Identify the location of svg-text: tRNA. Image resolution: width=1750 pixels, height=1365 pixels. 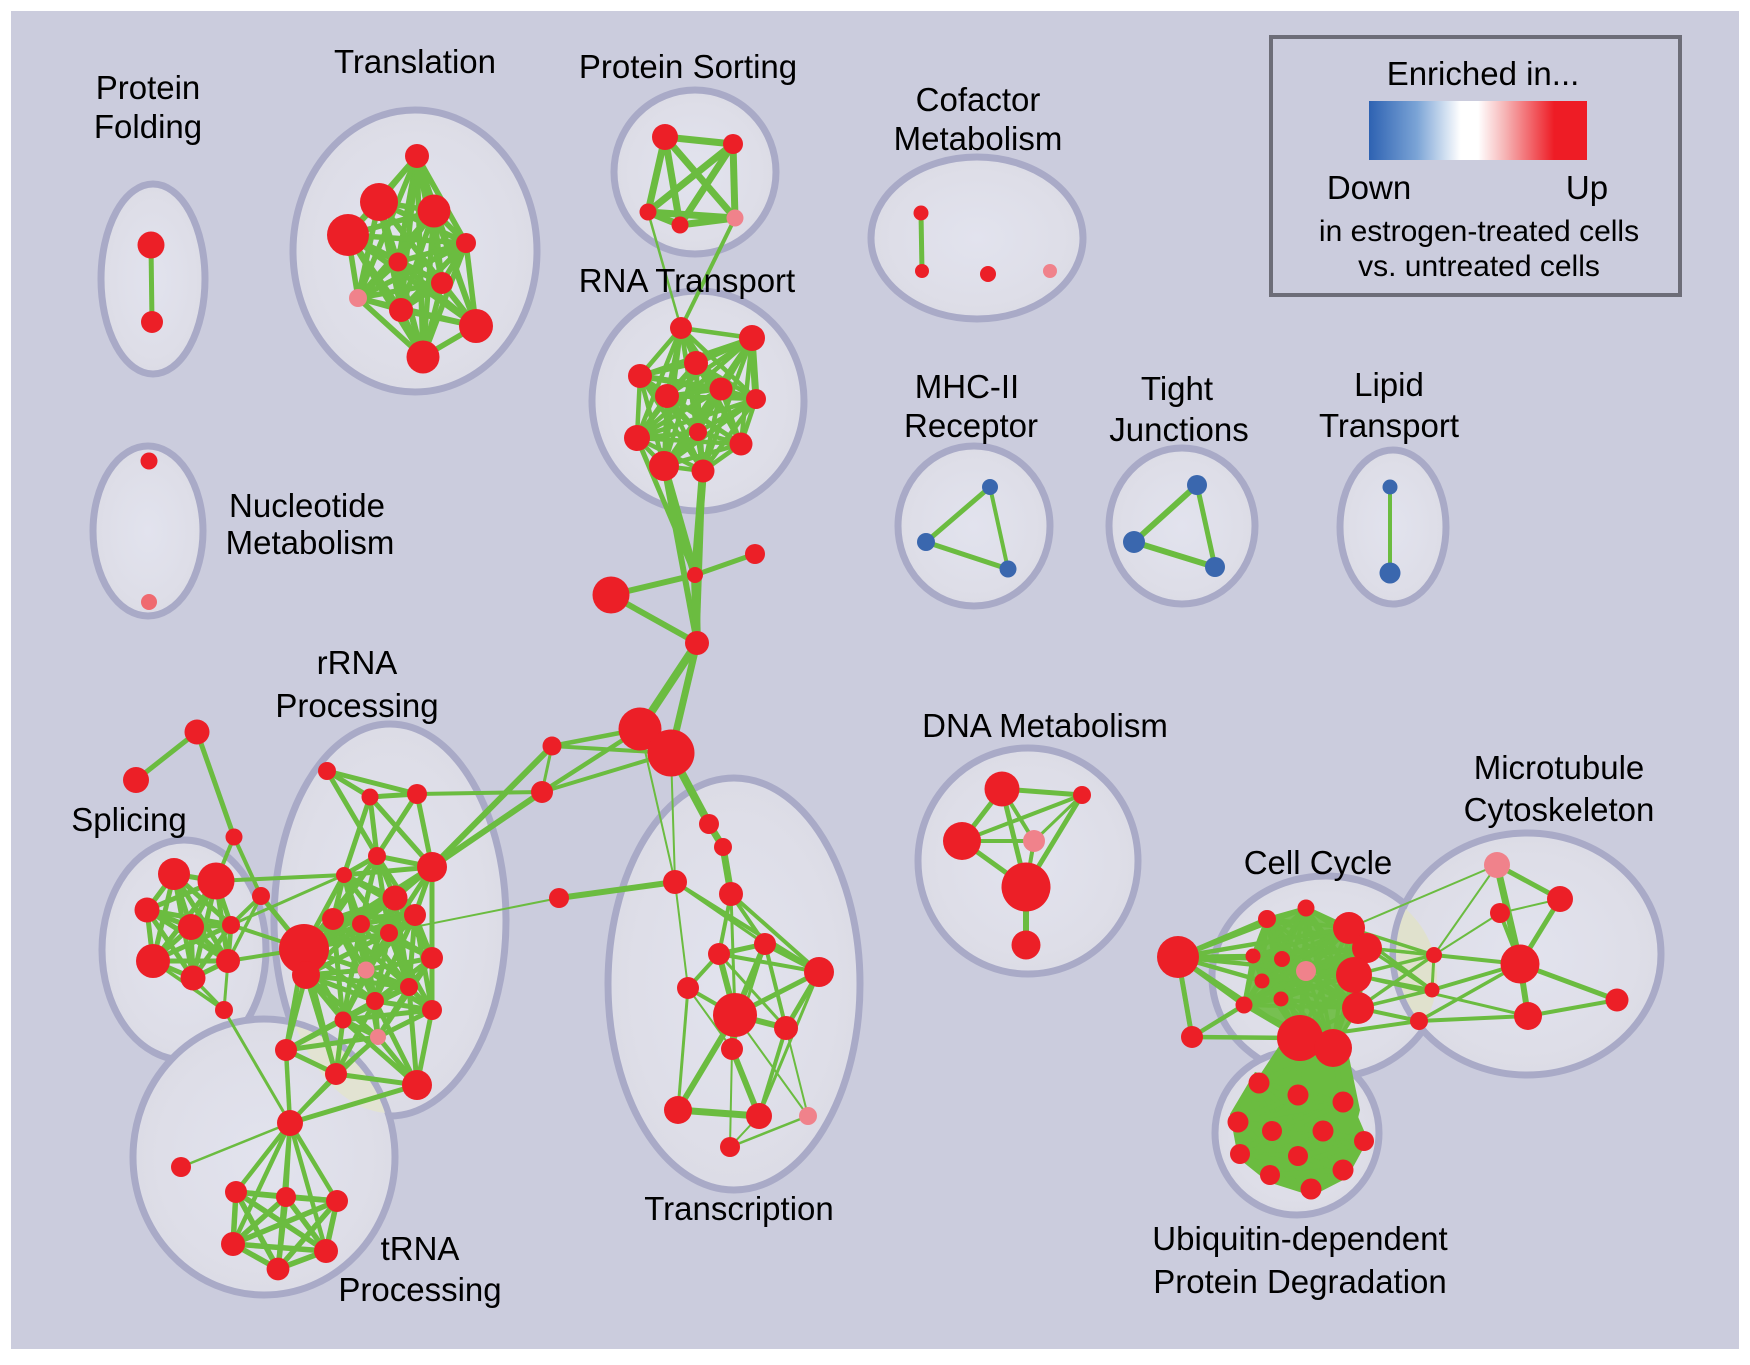
(420, 1248).